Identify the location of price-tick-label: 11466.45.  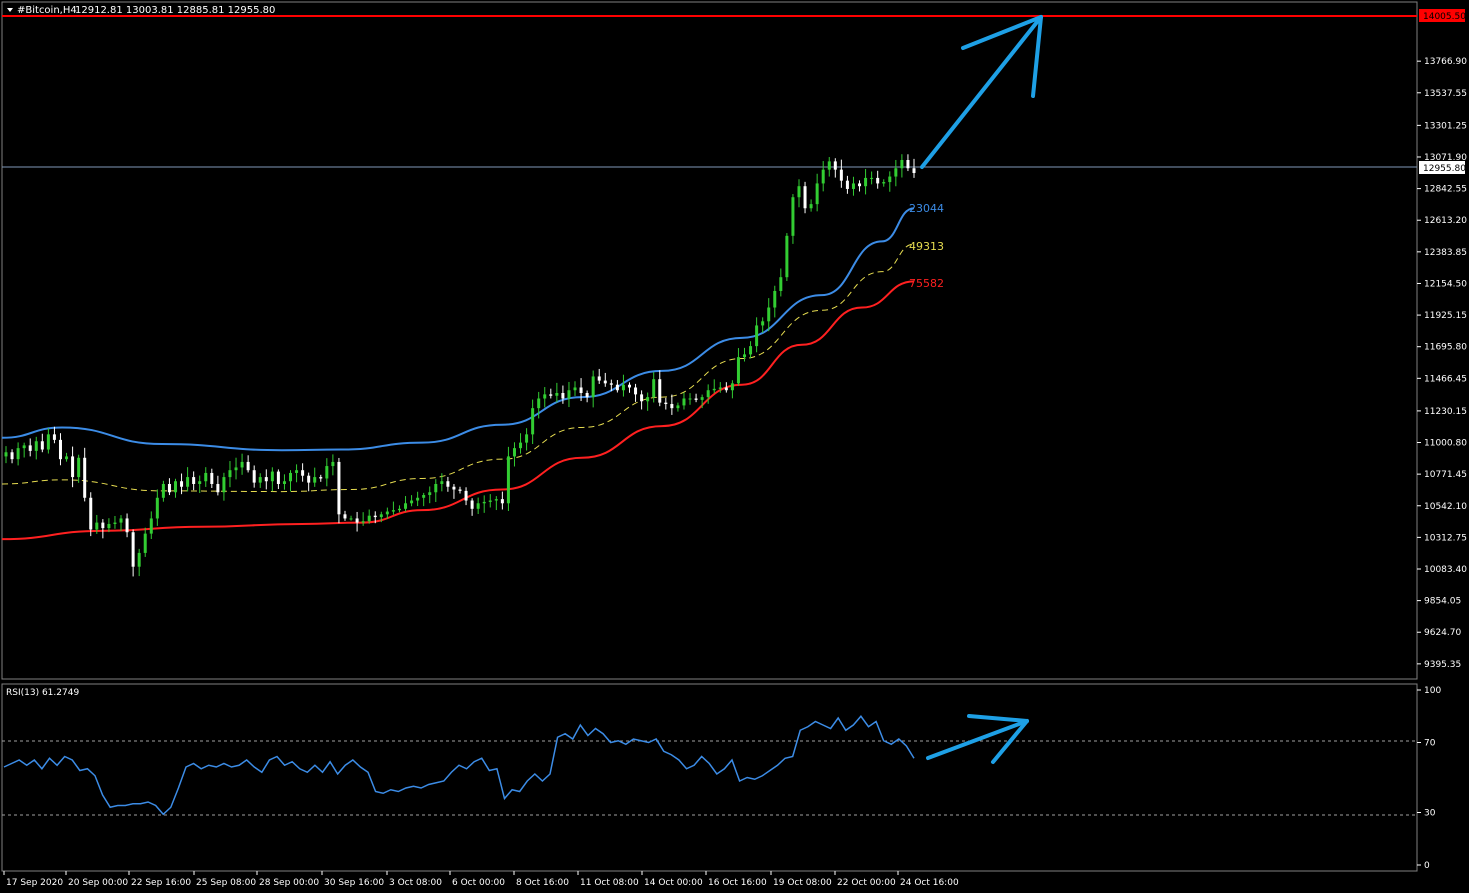
(1445, 379).